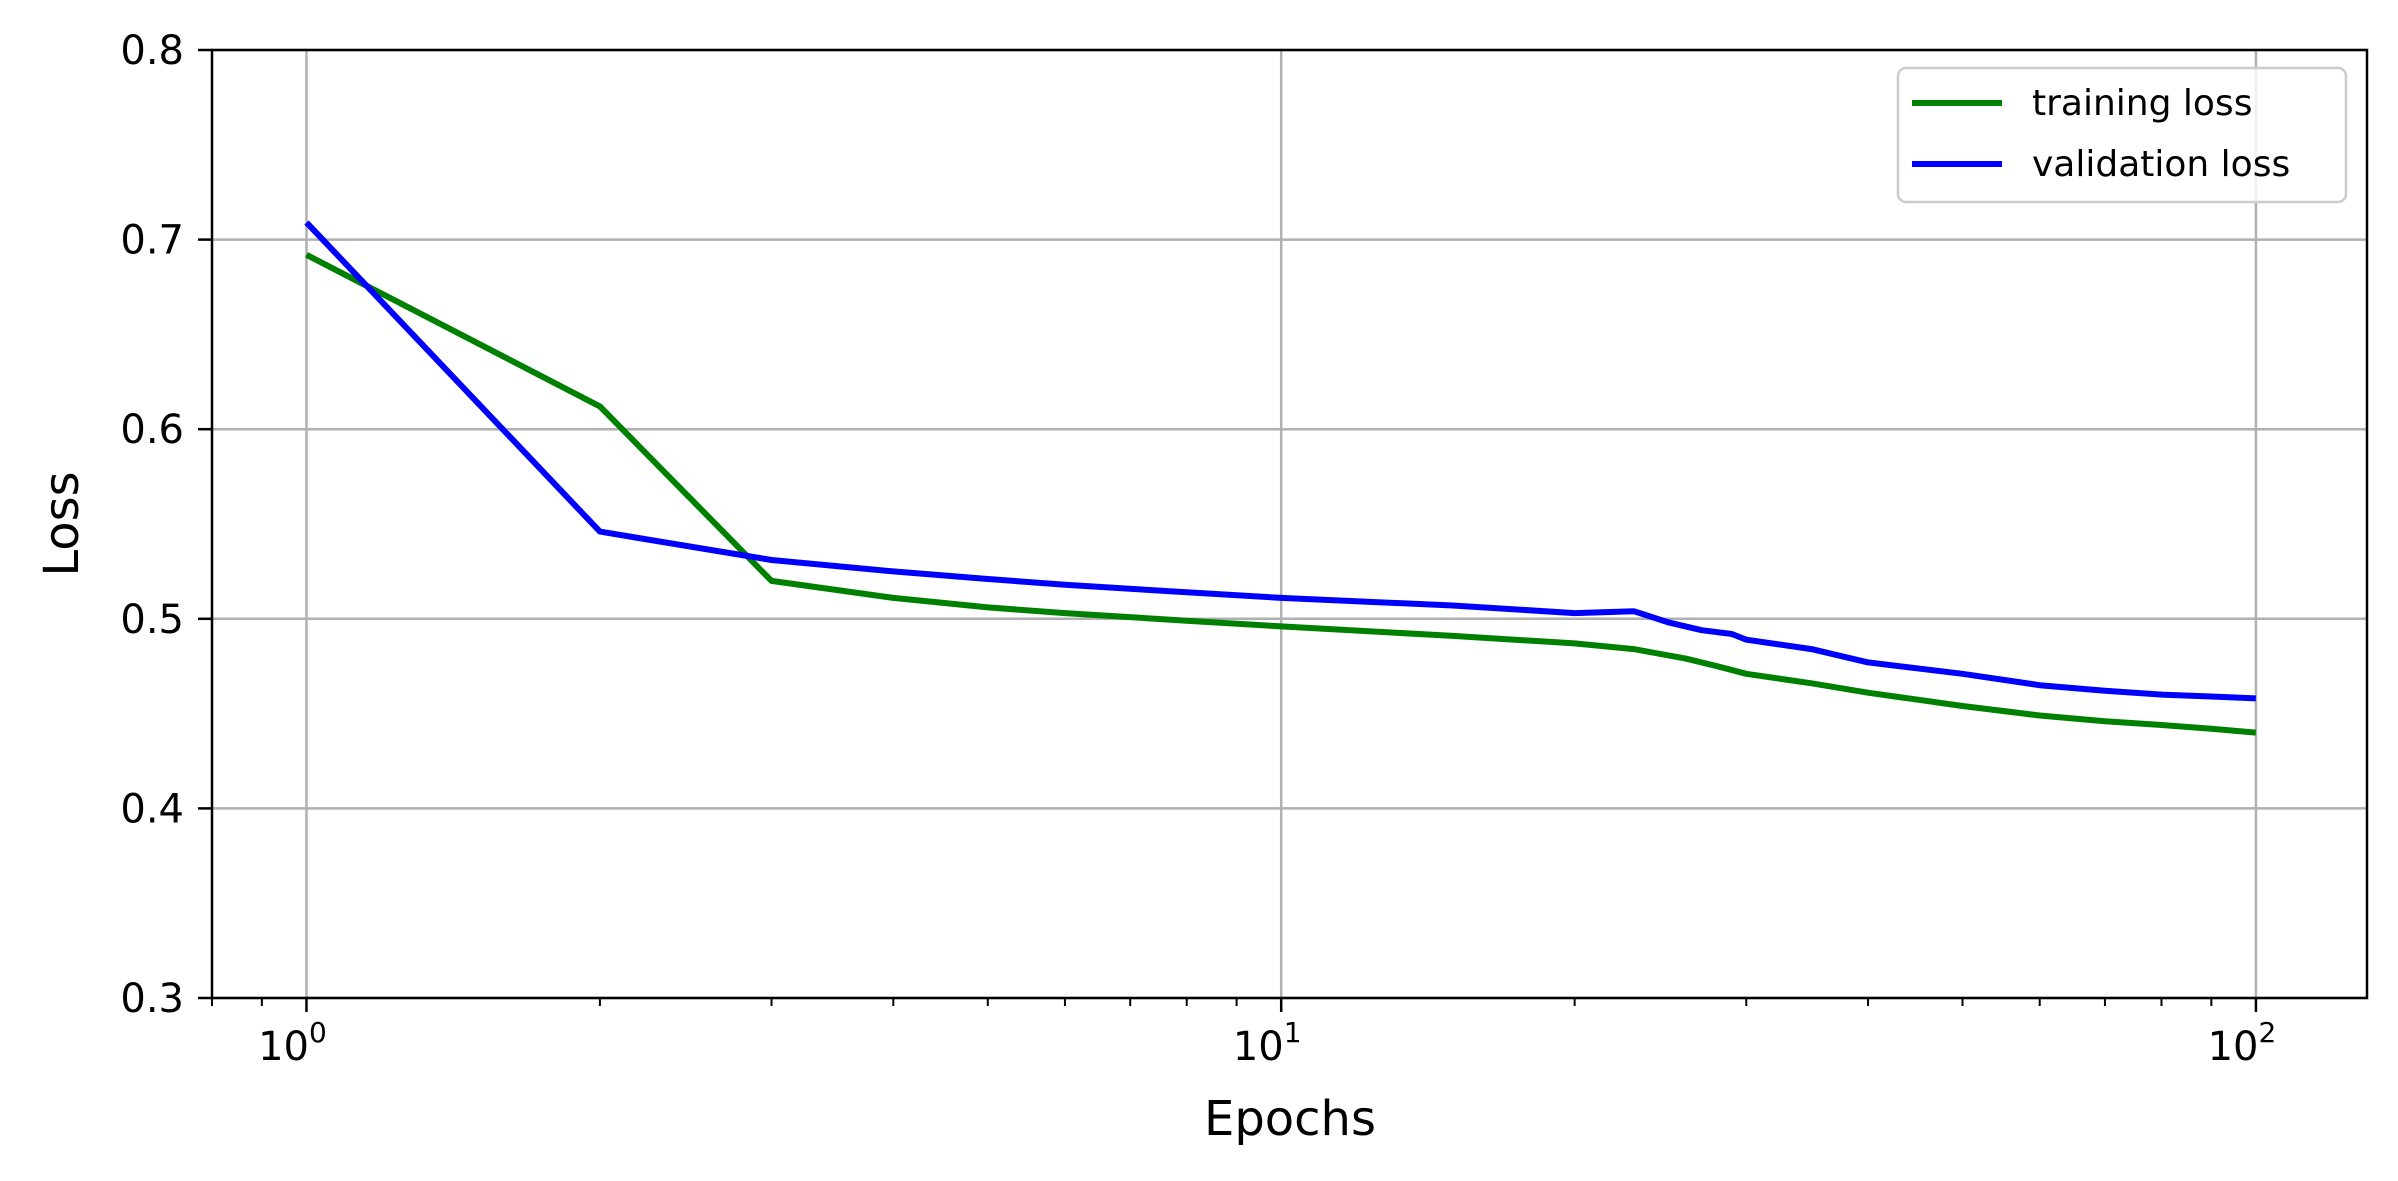 The height and width of the screenshot is (1181, 2398). What do you see at coordinates (2161, 164) in the screenshot?
I see `legend-label-validation-loss: validation loss` at bounding box center [2161, 164].